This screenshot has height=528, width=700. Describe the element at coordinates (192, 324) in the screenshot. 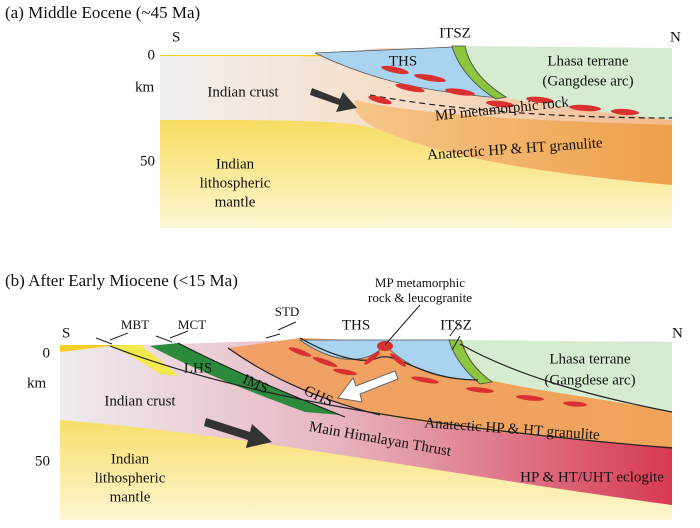

I see `label: MCT` at that location.